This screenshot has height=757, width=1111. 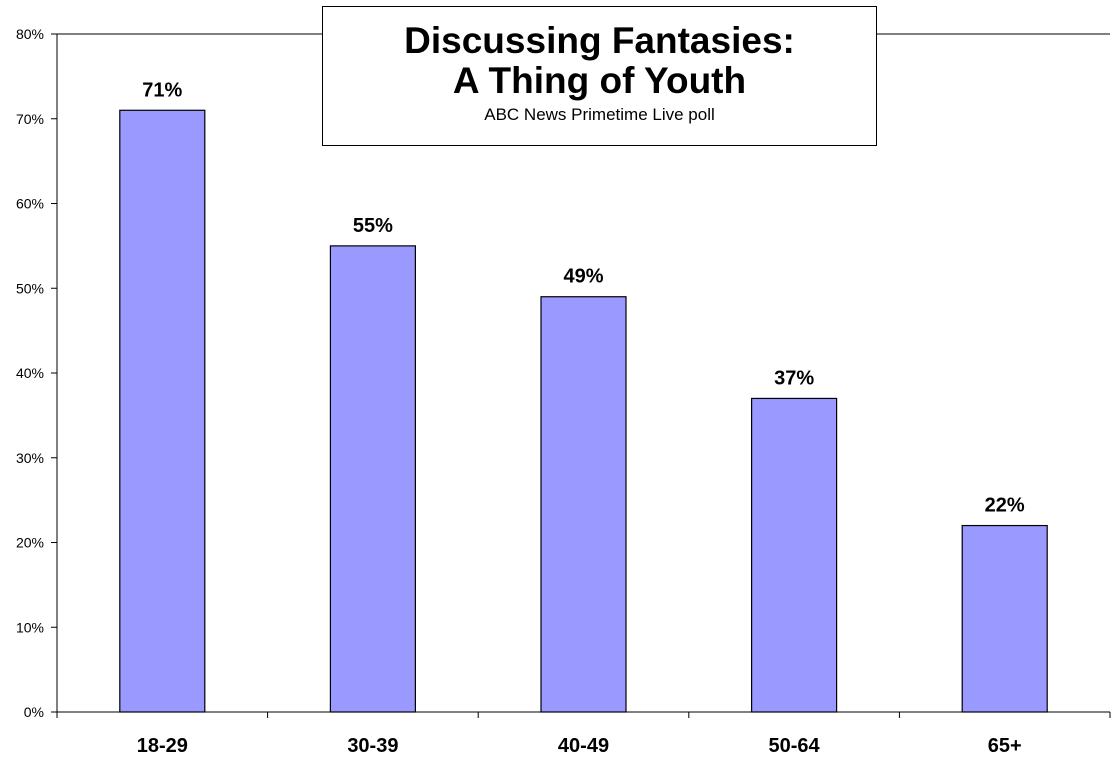 I want to click on data-label: 49%, so click(x=583, y=277).